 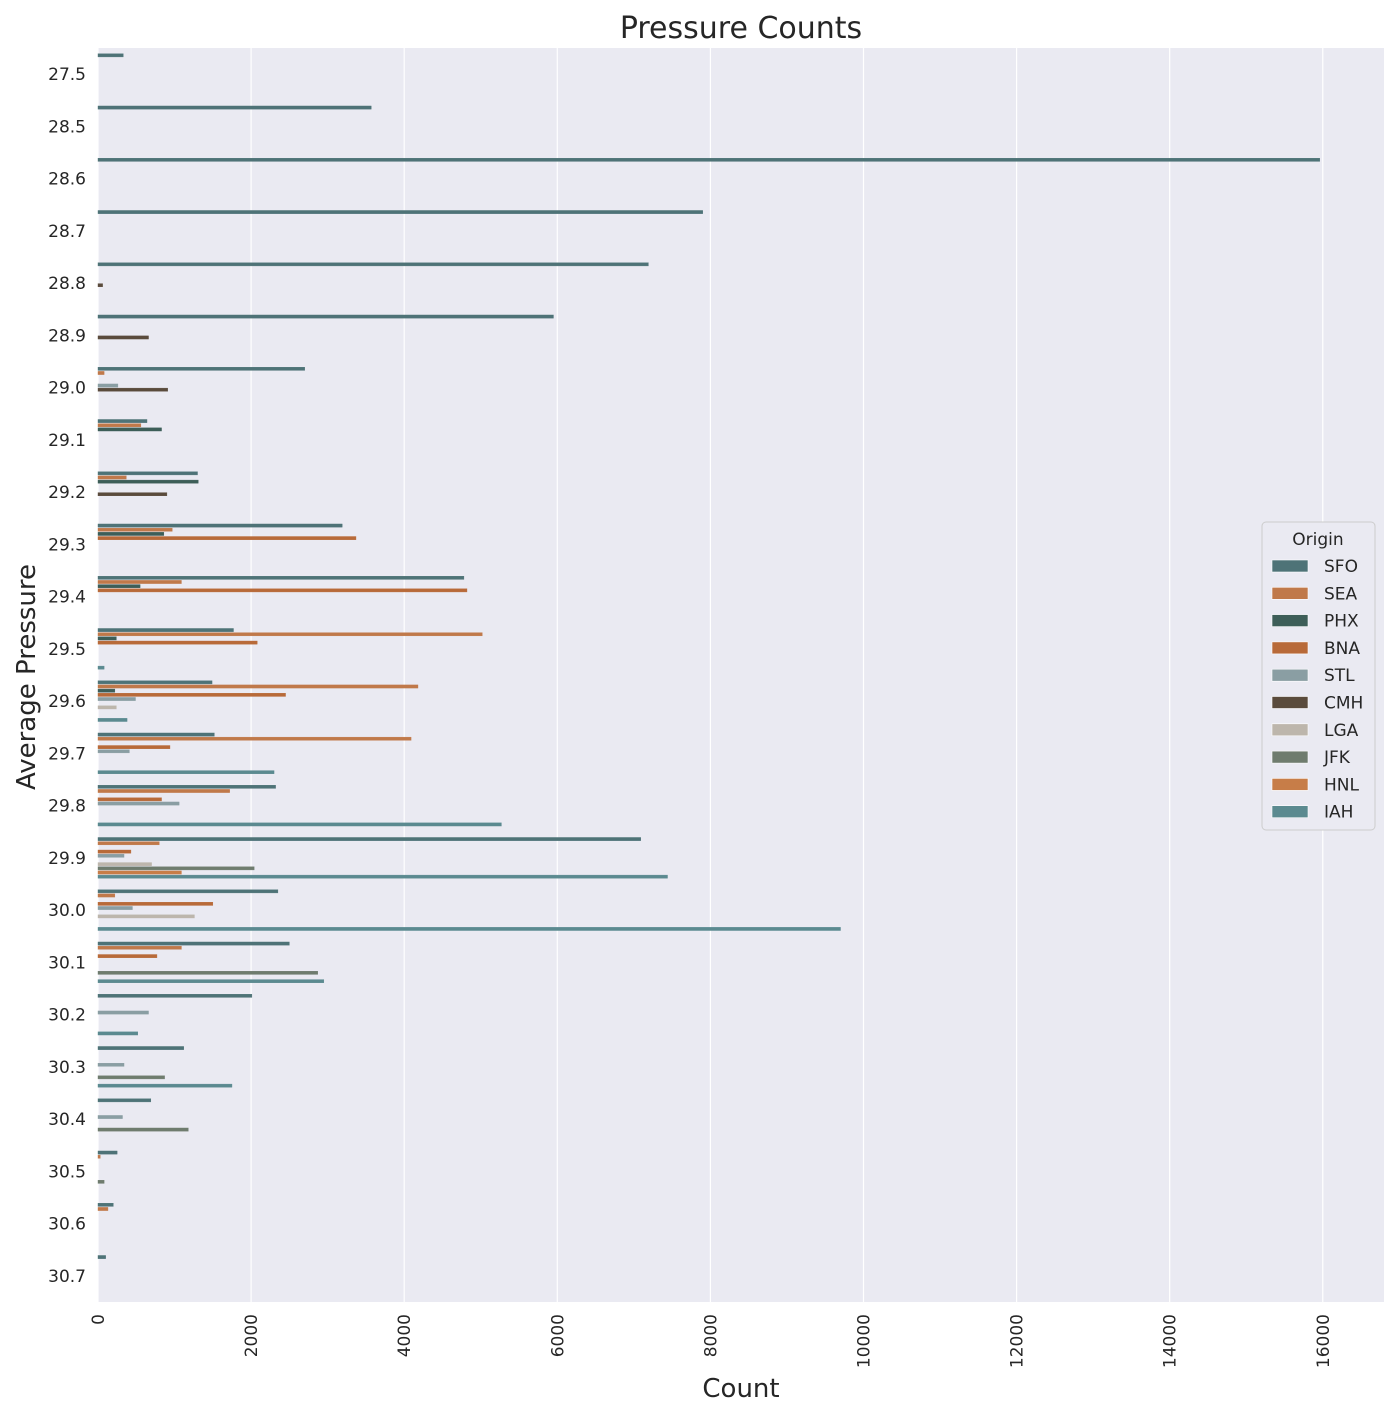 What do you see at coordinates (1290, 730) in the screenshot?
I see `legend-swatch-lga` at bounding box center [1290, 730].